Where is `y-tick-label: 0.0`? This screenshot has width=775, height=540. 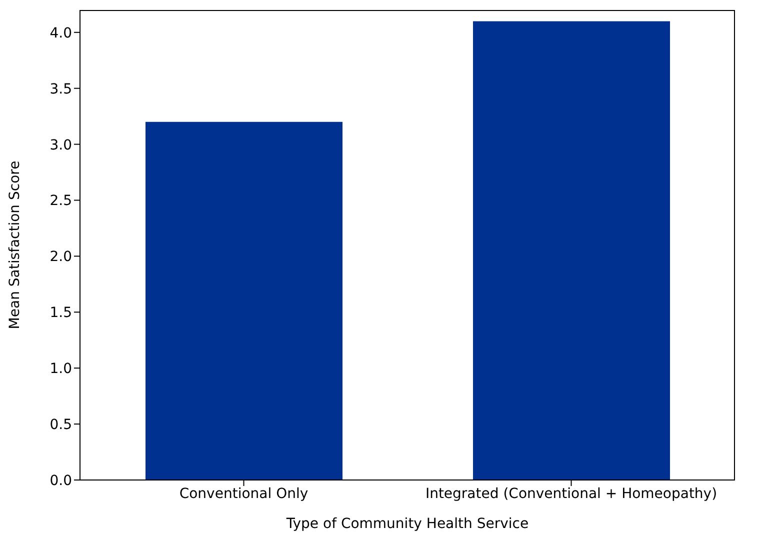
y-tick-label: 0.0 is located at coordinates (61, 480).